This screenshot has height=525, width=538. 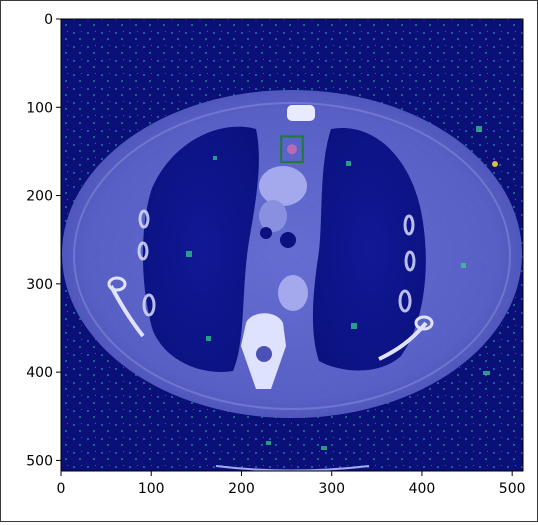 I want to click on right-lung, so click(x=200, y=249).